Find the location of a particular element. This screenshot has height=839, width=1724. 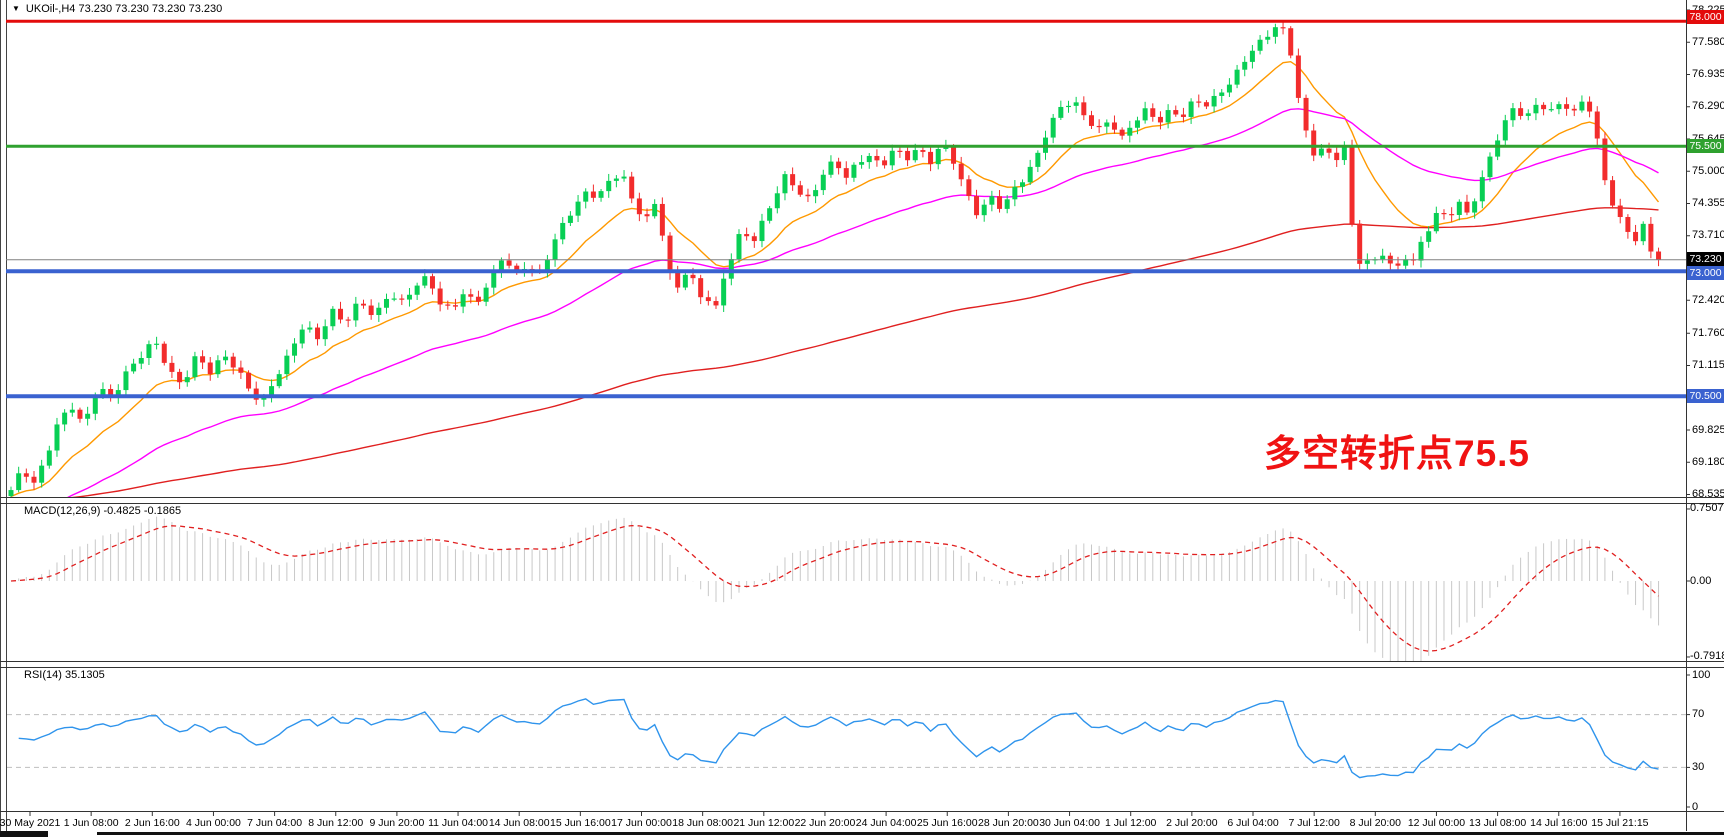

date-tick-label: 22 Jun 20:00 is located at coordinates (825, 823).